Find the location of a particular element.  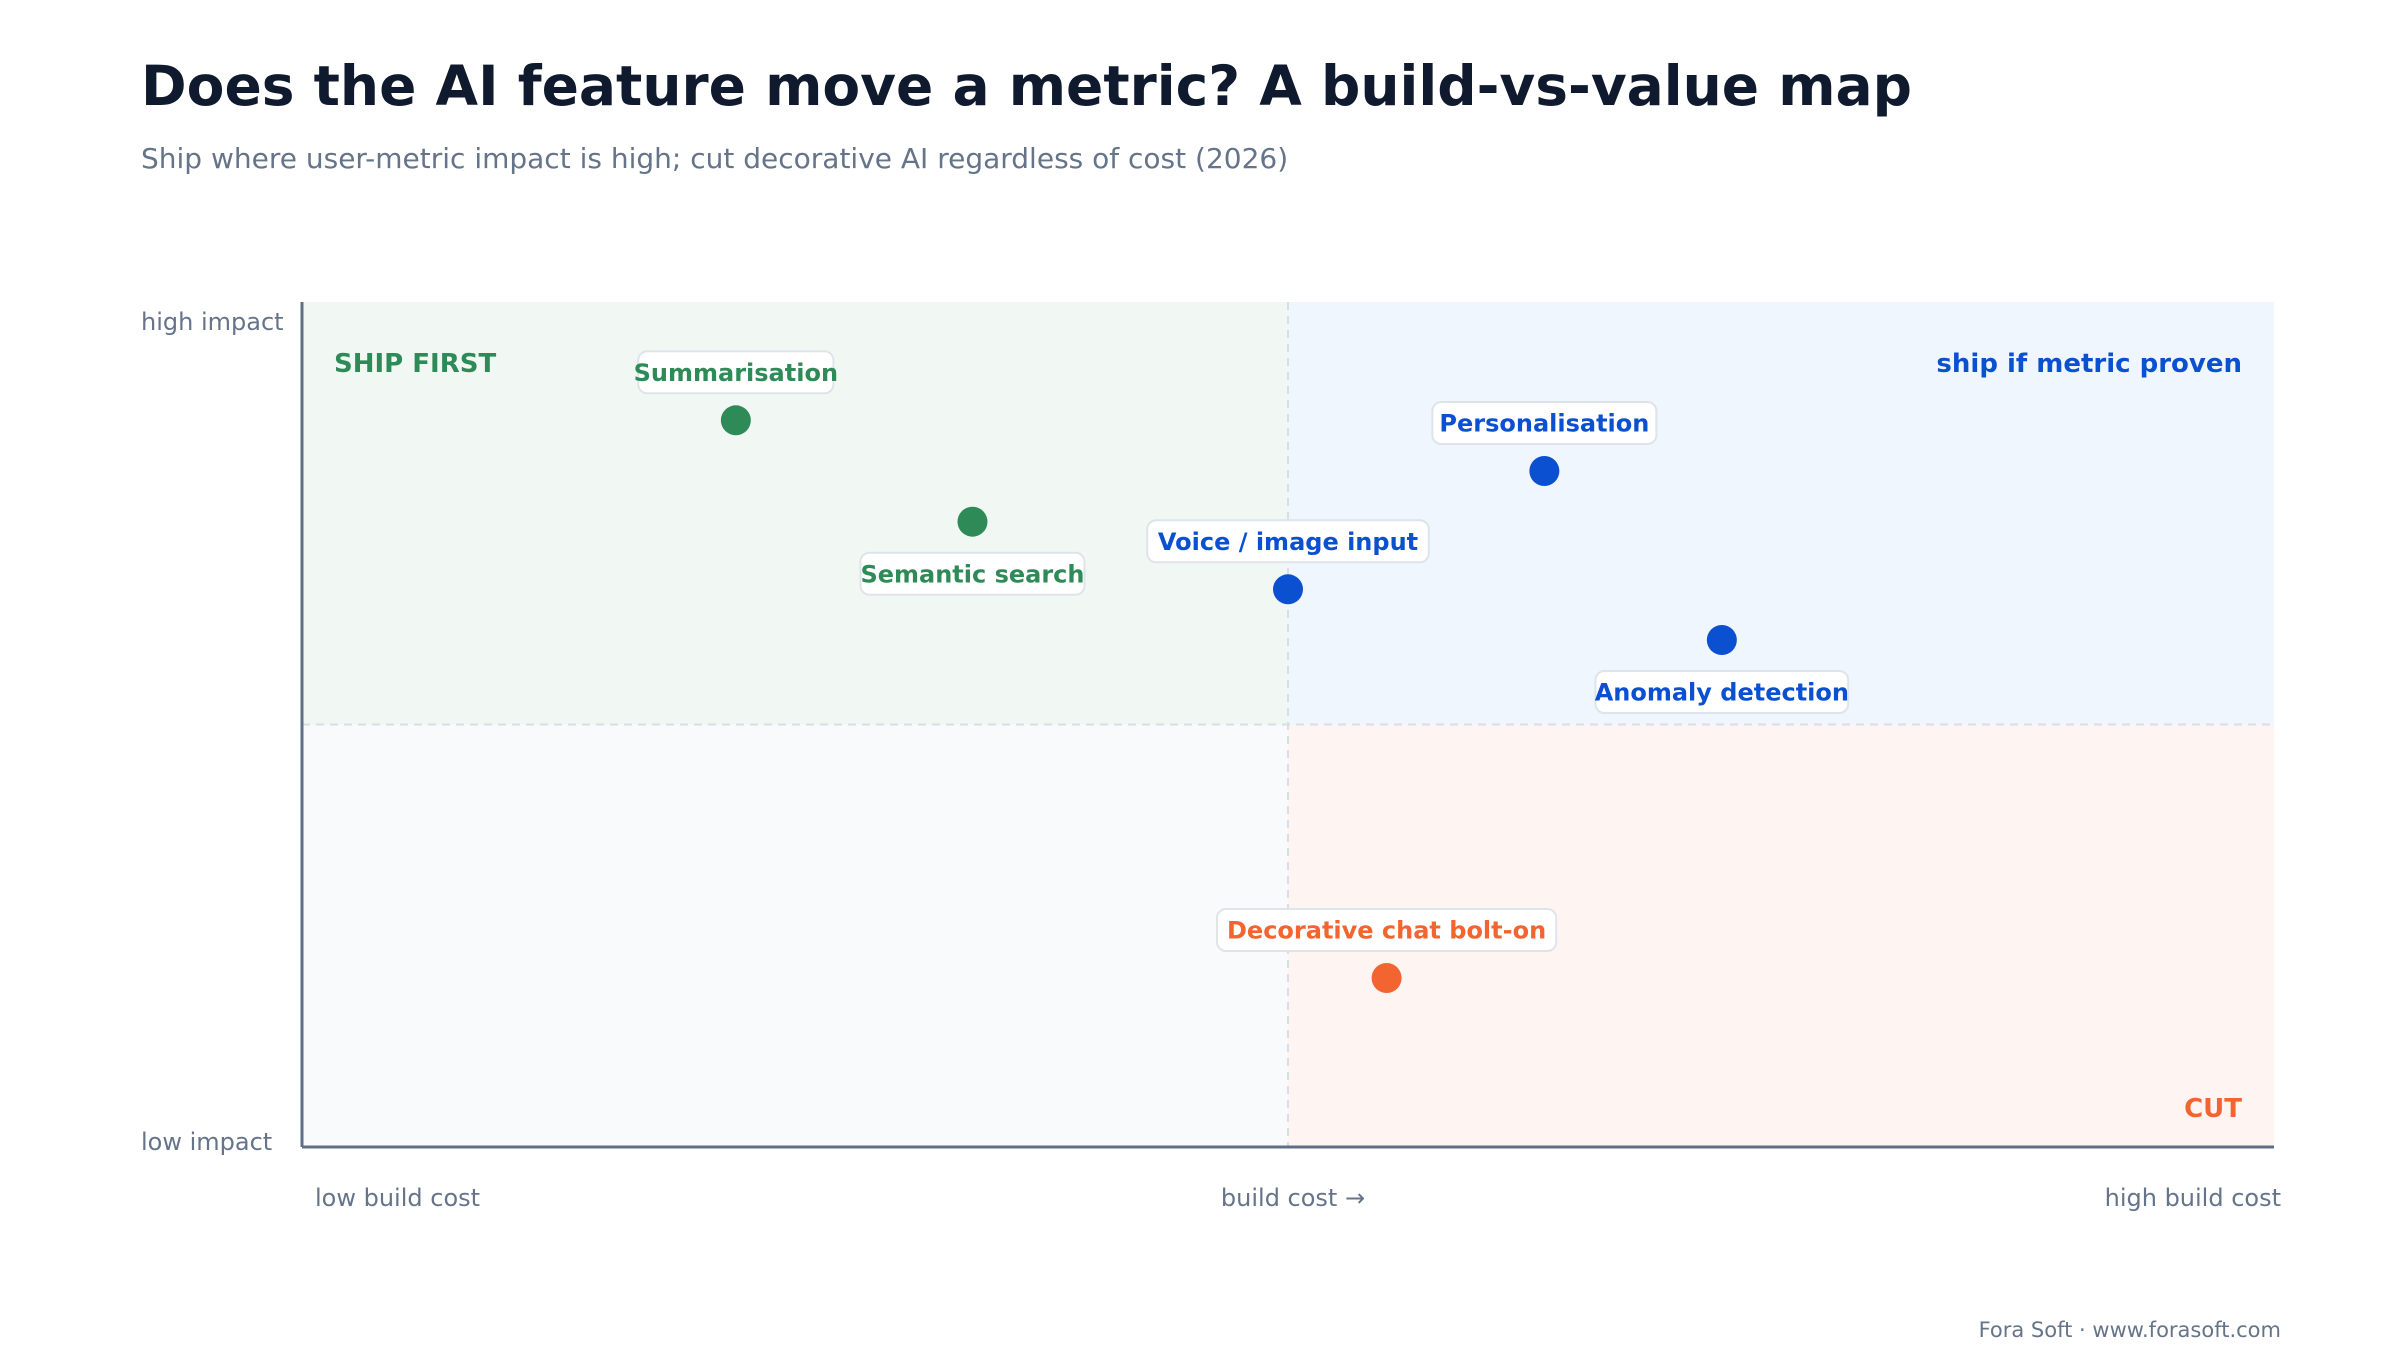

point-semantic-search: Semantic search is located at coordinates (972, 551).